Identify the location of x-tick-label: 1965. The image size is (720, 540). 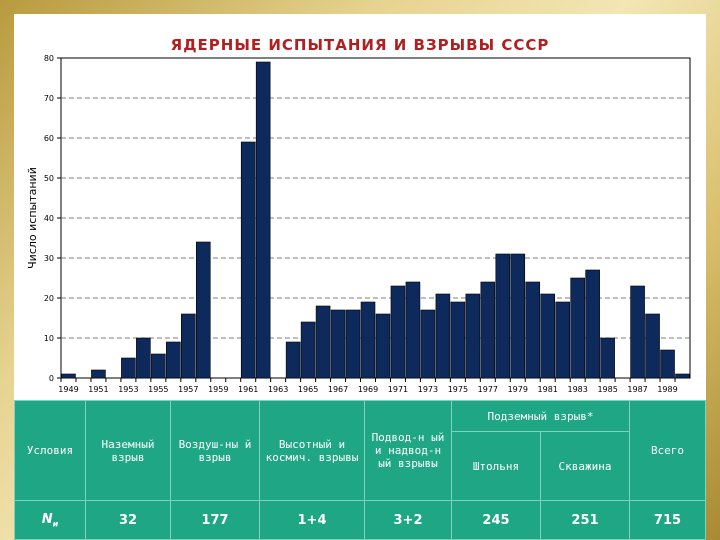
(308, 389).